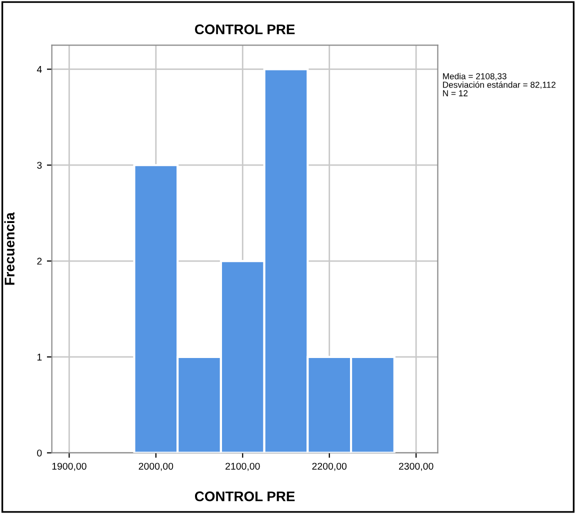 The width and height of the screenshot is (576, 514). I want to click on chart-title: CONTROL PRE, so click(244, 29).